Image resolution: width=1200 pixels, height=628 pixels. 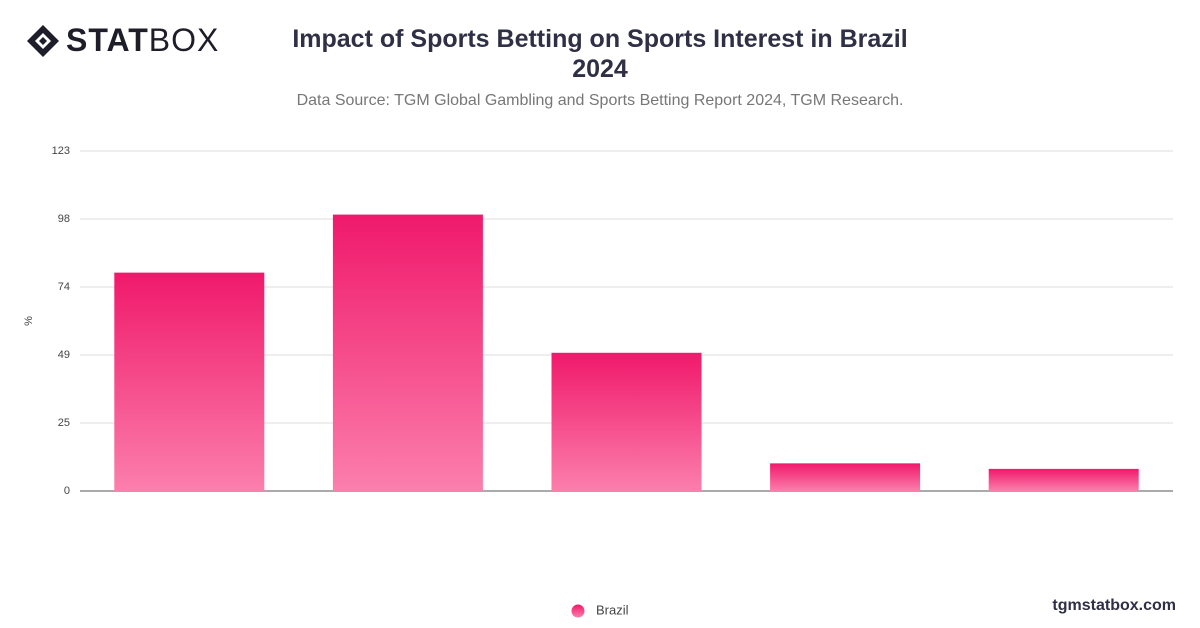 What do you see at coordinates (29, 321) in the screenshot?
I see `y-axis-label: %` at bounding box center [29, 321].